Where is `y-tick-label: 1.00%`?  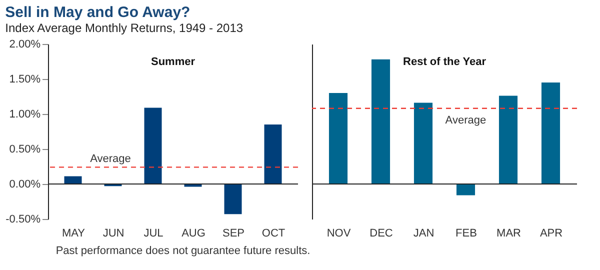
y-tick-label: 1.00% is located at coordinates (25, 114).